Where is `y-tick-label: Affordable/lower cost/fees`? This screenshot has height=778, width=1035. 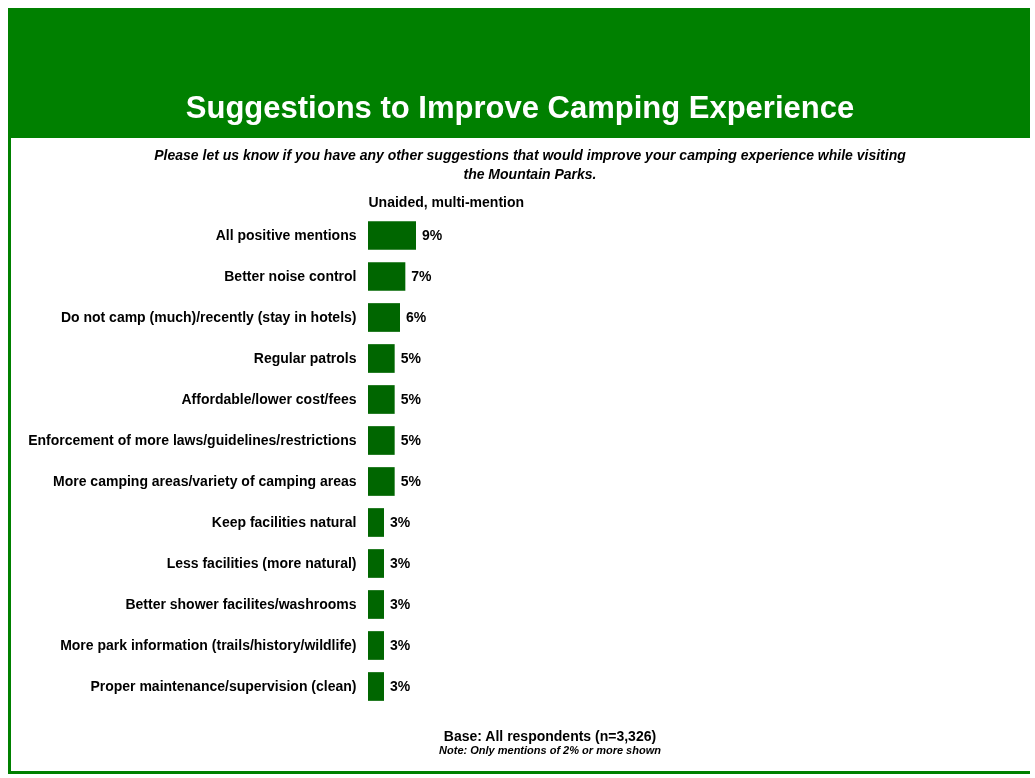
y-tick-label: Affordable/lower cost/fees is located at coordinates (269, 398).